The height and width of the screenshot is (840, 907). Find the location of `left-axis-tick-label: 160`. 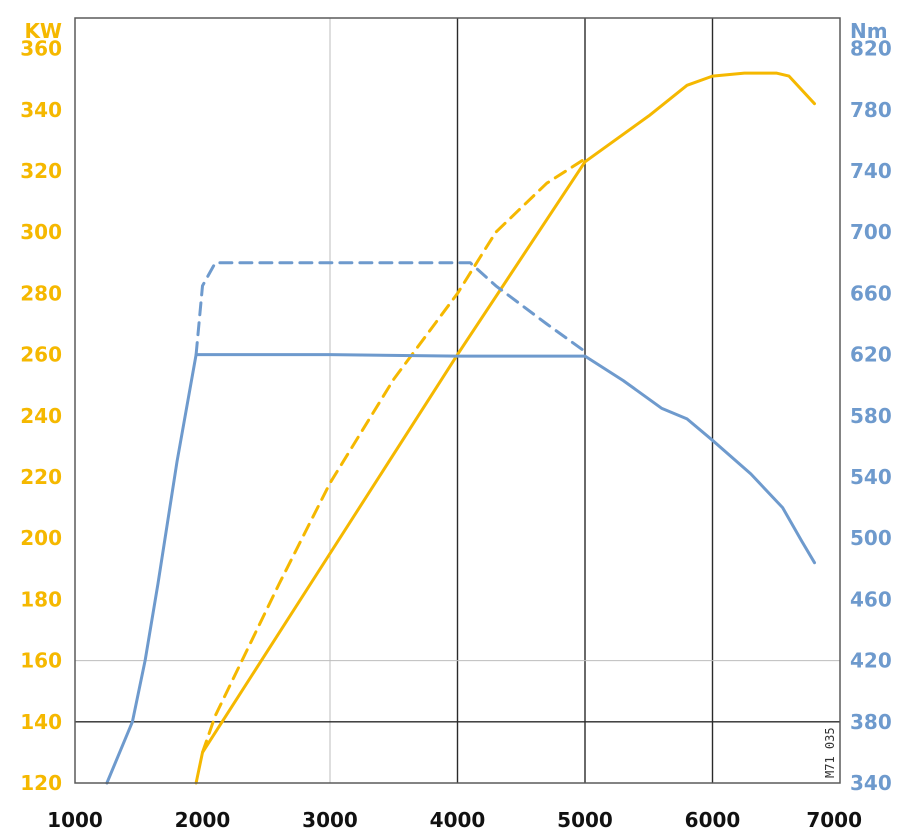

left-axis-tick-label: 160 is located at coordinates (41, 661).